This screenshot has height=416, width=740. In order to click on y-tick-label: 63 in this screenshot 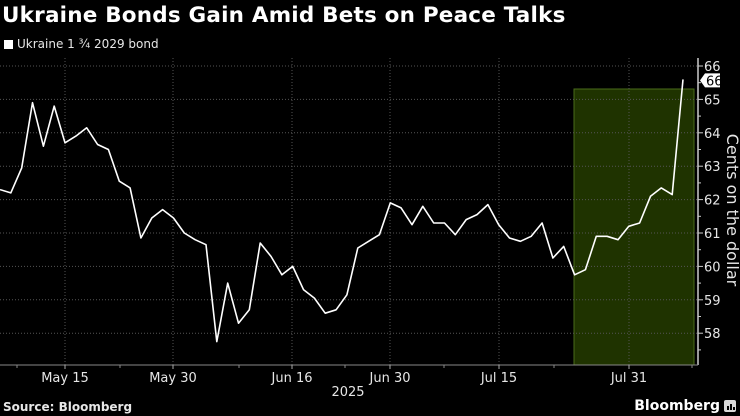, I will do `click(712, 167)`.